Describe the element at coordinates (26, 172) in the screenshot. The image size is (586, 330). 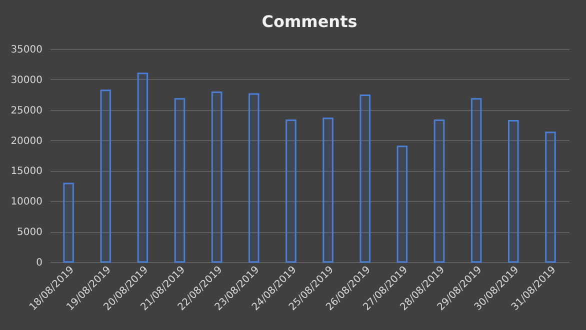
I see `y-tick-label: 15000` at that location.